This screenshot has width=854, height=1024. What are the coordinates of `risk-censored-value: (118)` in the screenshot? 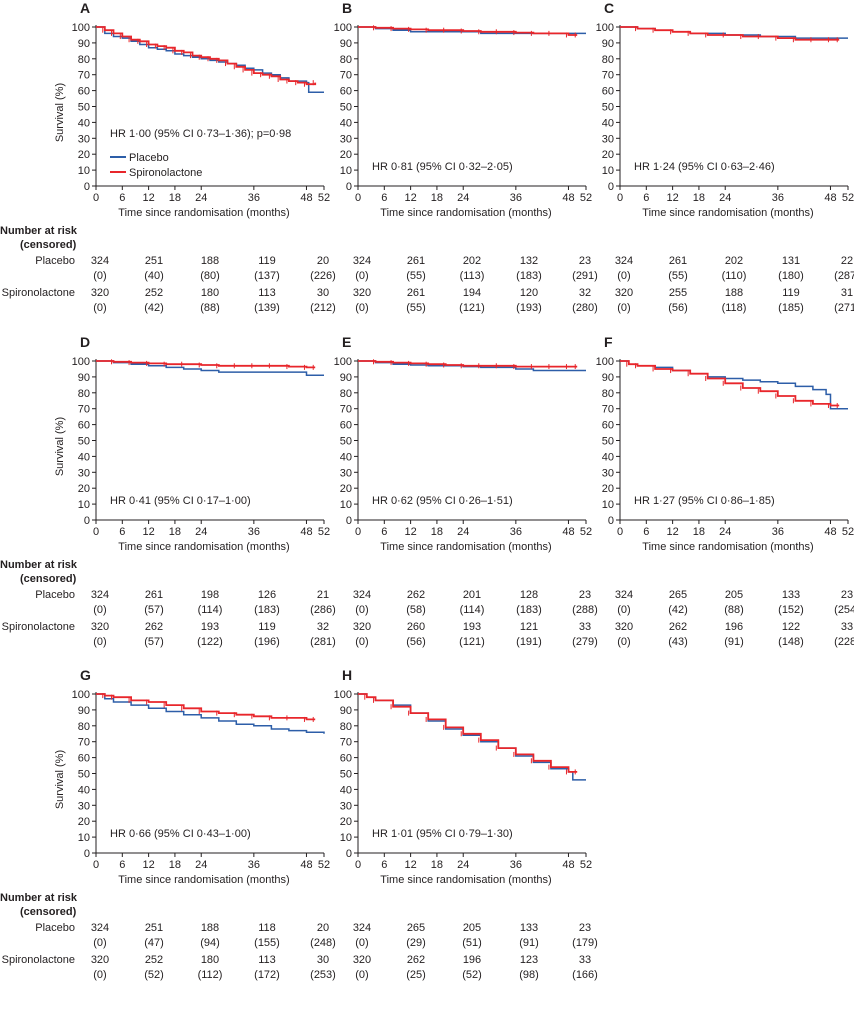 It's located at (734, 308).